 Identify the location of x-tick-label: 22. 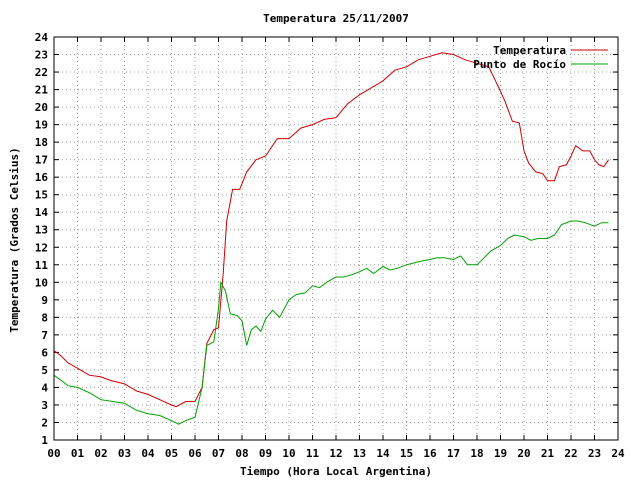
(570, 453).